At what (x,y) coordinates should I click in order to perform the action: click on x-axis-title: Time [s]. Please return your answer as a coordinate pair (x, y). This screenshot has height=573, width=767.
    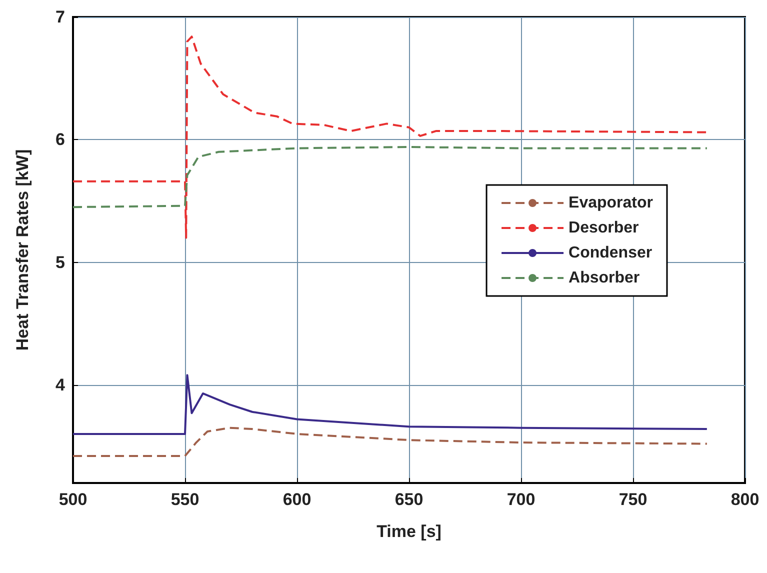
    Looking at the image, I should click on (409, 531).